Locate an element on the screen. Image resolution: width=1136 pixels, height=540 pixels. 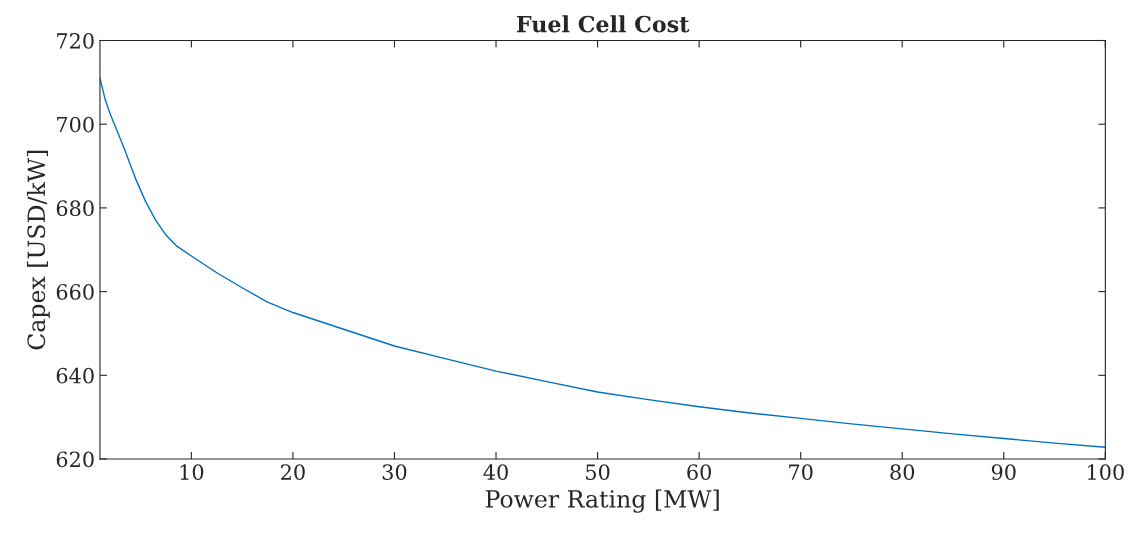
x-tick-label: 60 is located at coordinates (699, 472).